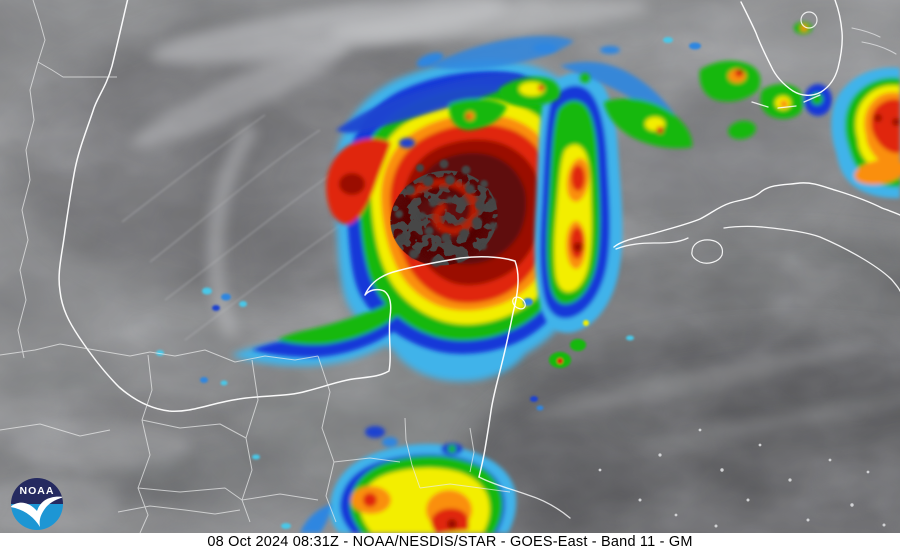 The image size is (900, 551). What do you see at coordinates (502, 53) in the screenshot?
I see `tm-blue-streak` at bounding box center [502, 53].